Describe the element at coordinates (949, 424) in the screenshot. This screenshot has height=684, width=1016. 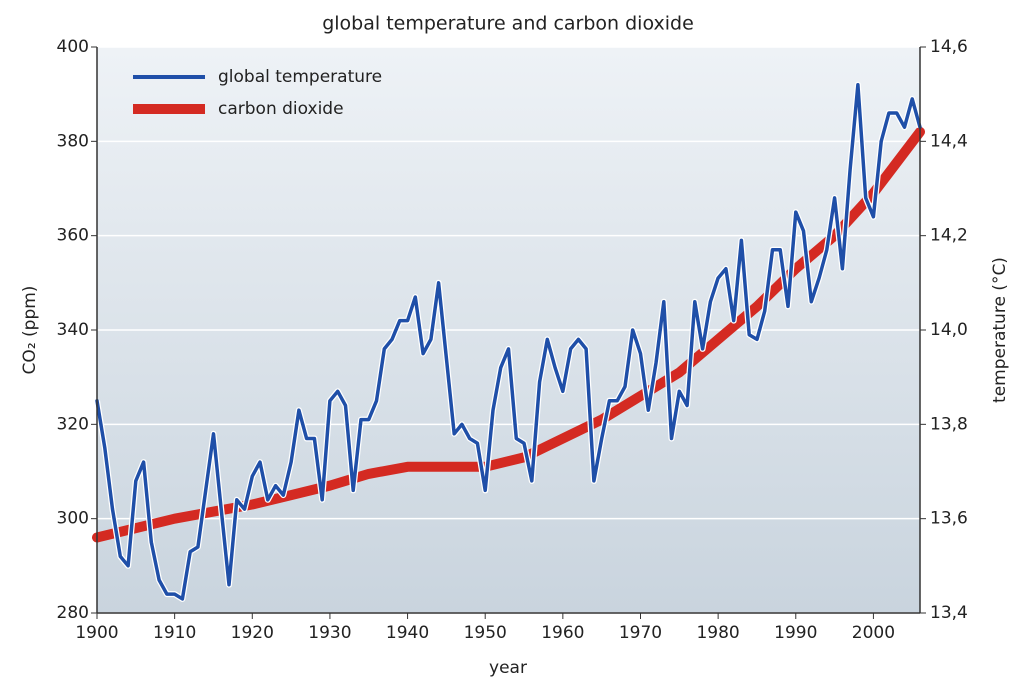
I see `y2-tick-label: 13,8` at that location.